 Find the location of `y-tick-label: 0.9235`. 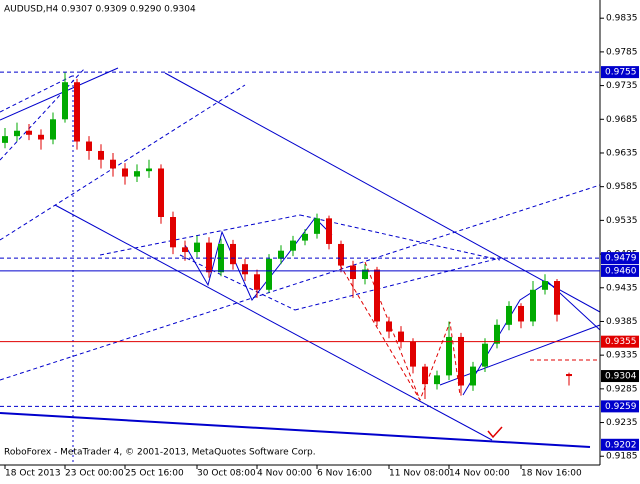

y-tick-label: 0.9235 is located at coordinates (622, 423).